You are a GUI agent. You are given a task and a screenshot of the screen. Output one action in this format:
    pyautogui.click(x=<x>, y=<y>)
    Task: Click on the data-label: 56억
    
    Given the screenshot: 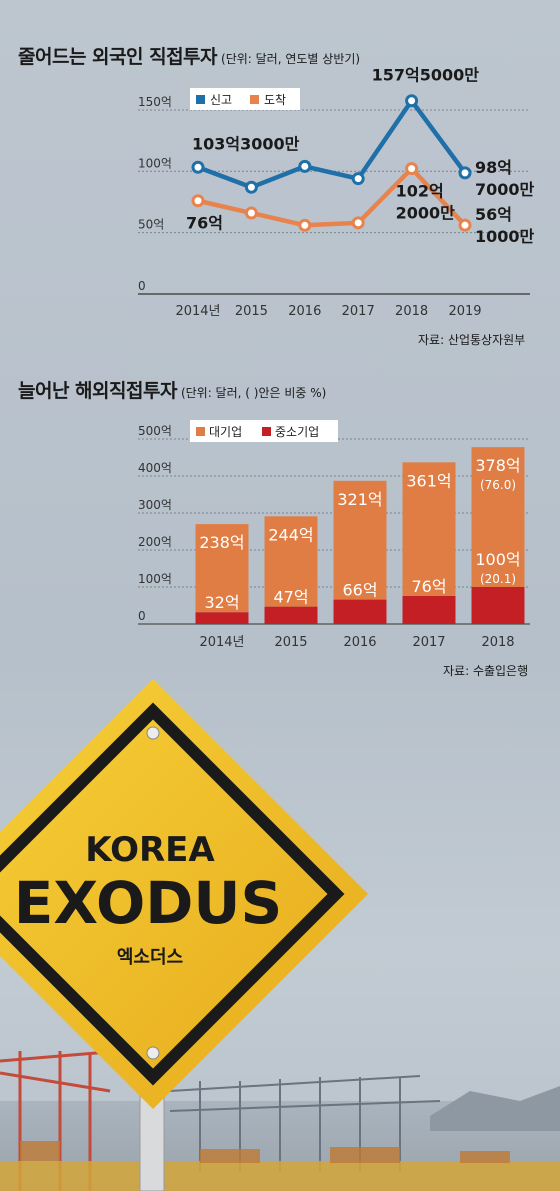 What is the action you would take?
    pyautogui.click(x=493, y=214)
    